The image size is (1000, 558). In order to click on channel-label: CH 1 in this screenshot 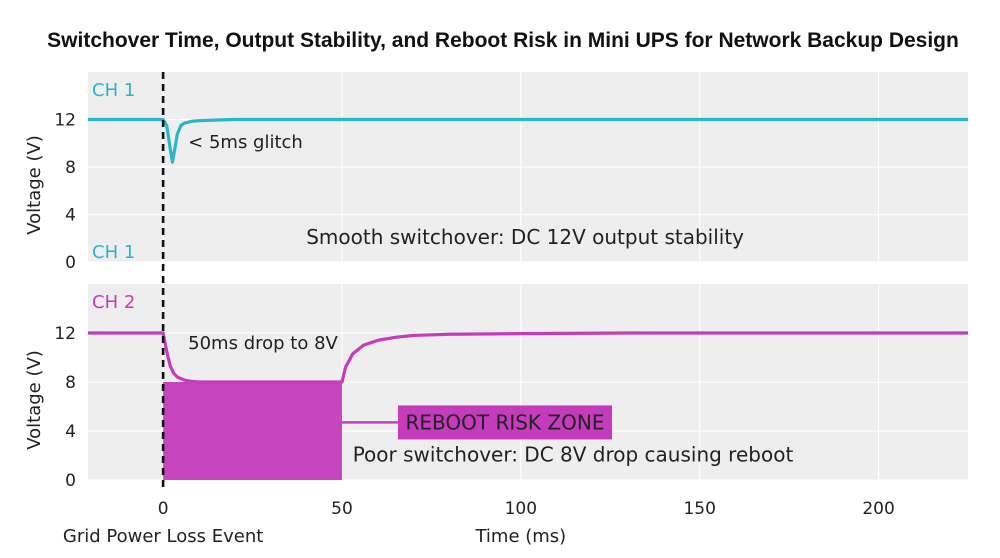, I will do `click(113, 90)`.